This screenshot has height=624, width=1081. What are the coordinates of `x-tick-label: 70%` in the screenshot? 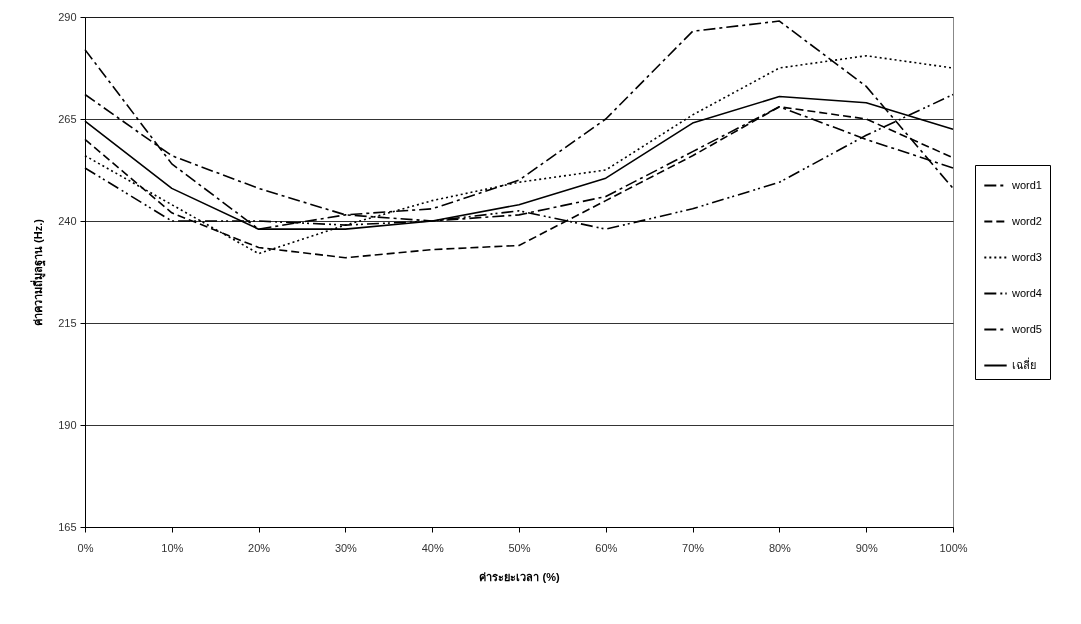 It's located at (693, 547).